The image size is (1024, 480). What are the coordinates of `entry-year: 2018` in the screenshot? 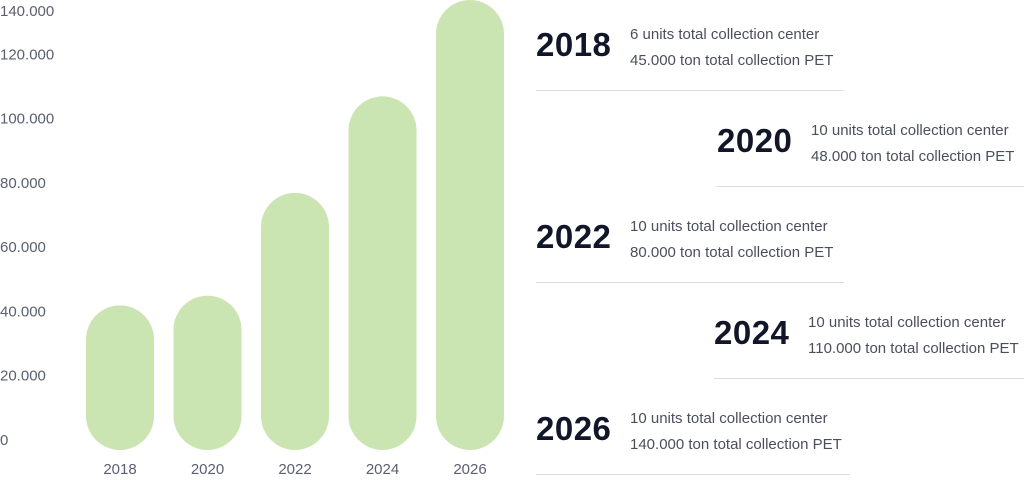 It's located at (574, 44).